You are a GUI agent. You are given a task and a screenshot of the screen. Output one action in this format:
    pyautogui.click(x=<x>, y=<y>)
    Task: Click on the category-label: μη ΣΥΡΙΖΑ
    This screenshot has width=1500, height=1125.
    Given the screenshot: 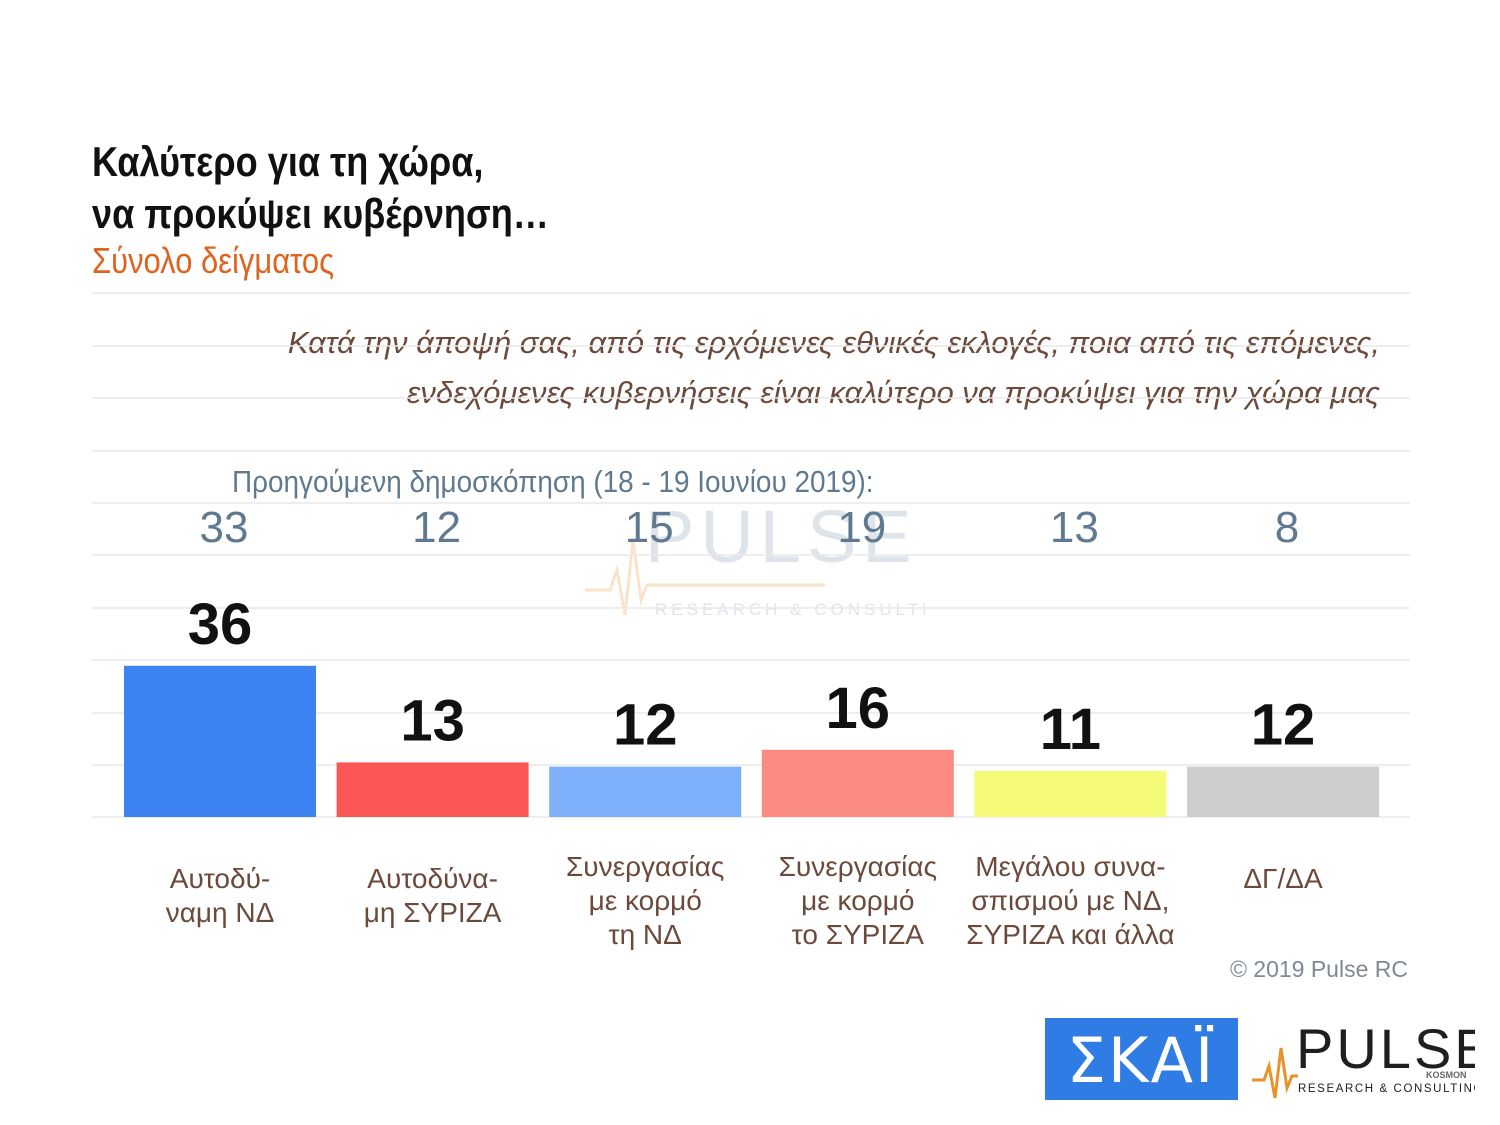 What is the action you would take?
    pyautogui.click(x=433, y=912)
    